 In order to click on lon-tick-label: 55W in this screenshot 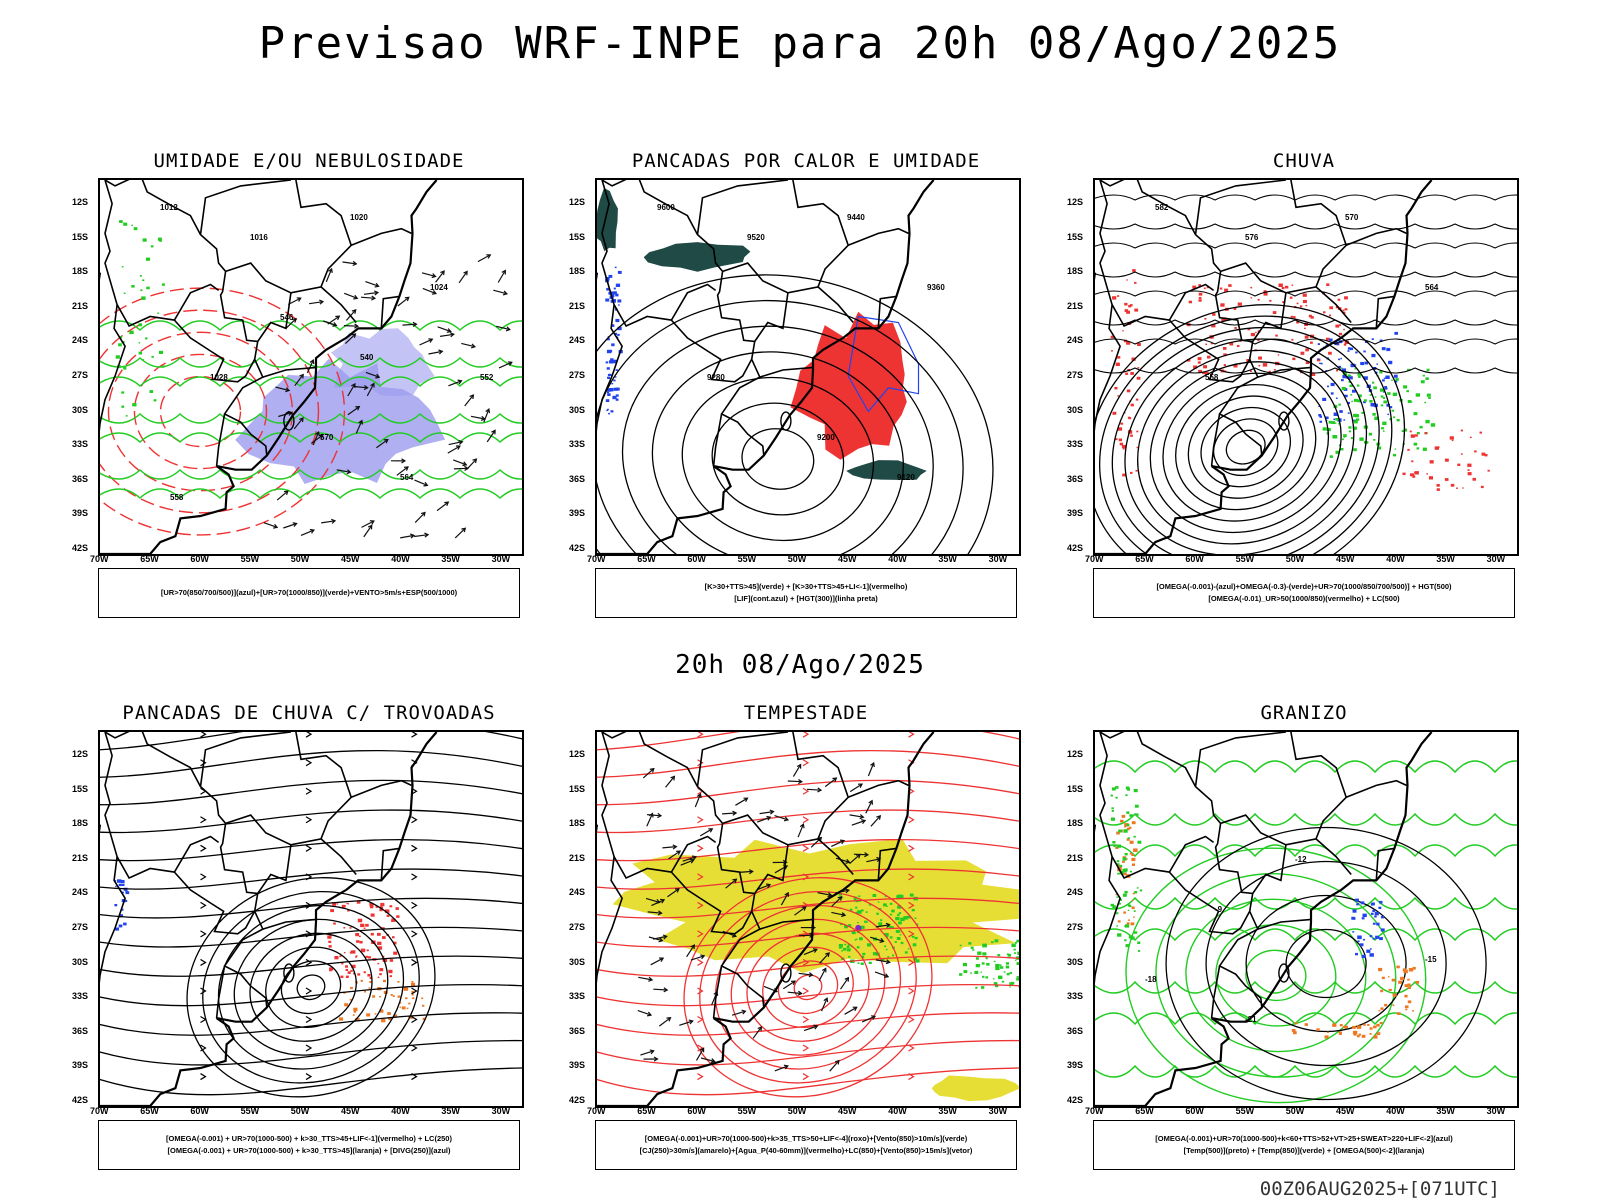, I will do `click(250, 559)`.